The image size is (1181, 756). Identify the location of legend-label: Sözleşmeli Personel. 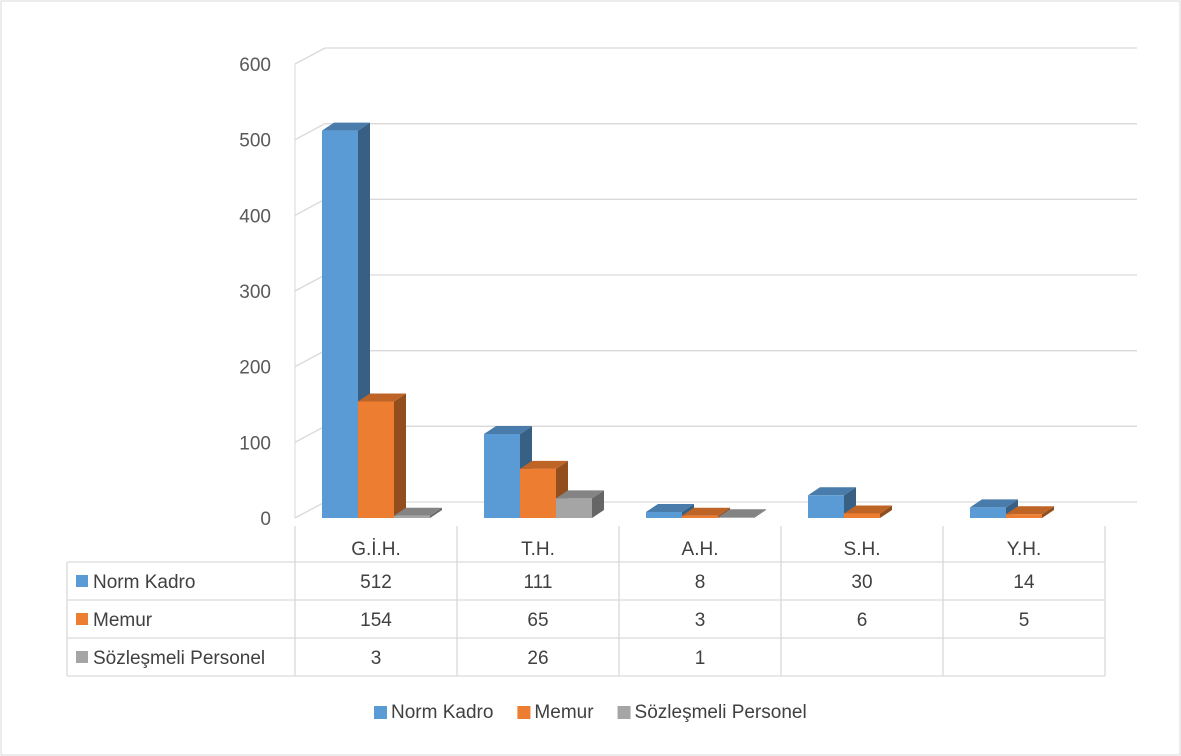
(721, 712).